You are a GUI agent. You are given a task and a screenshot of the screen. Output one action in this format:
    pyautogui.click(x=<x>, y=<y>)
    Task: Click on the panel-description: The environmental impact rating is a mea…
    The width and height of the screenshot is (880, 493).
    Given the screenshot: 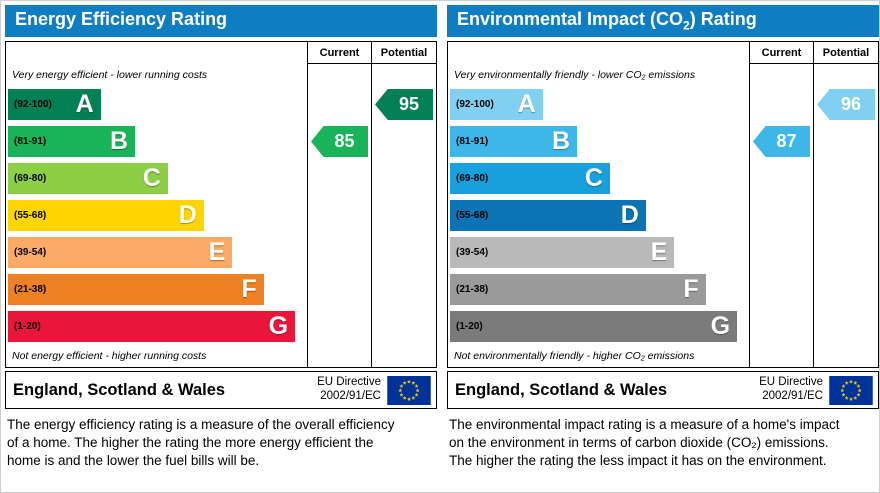 What is the action you would take?
    pyautogui.click(x=644, y=442)
    